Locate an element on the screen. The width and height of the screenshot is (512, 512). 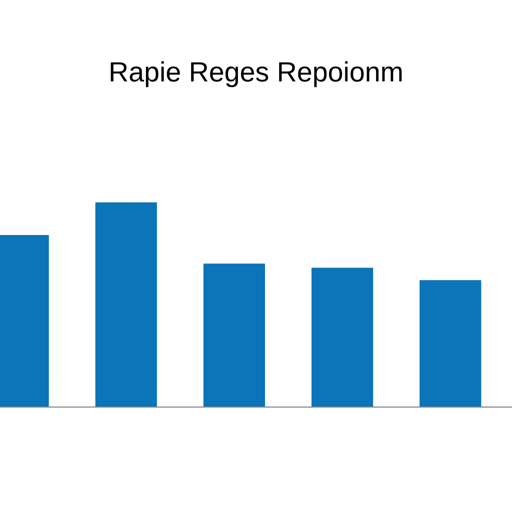
chart-title: Rapie Reges Repoionm is located at coordinates (256, 74).